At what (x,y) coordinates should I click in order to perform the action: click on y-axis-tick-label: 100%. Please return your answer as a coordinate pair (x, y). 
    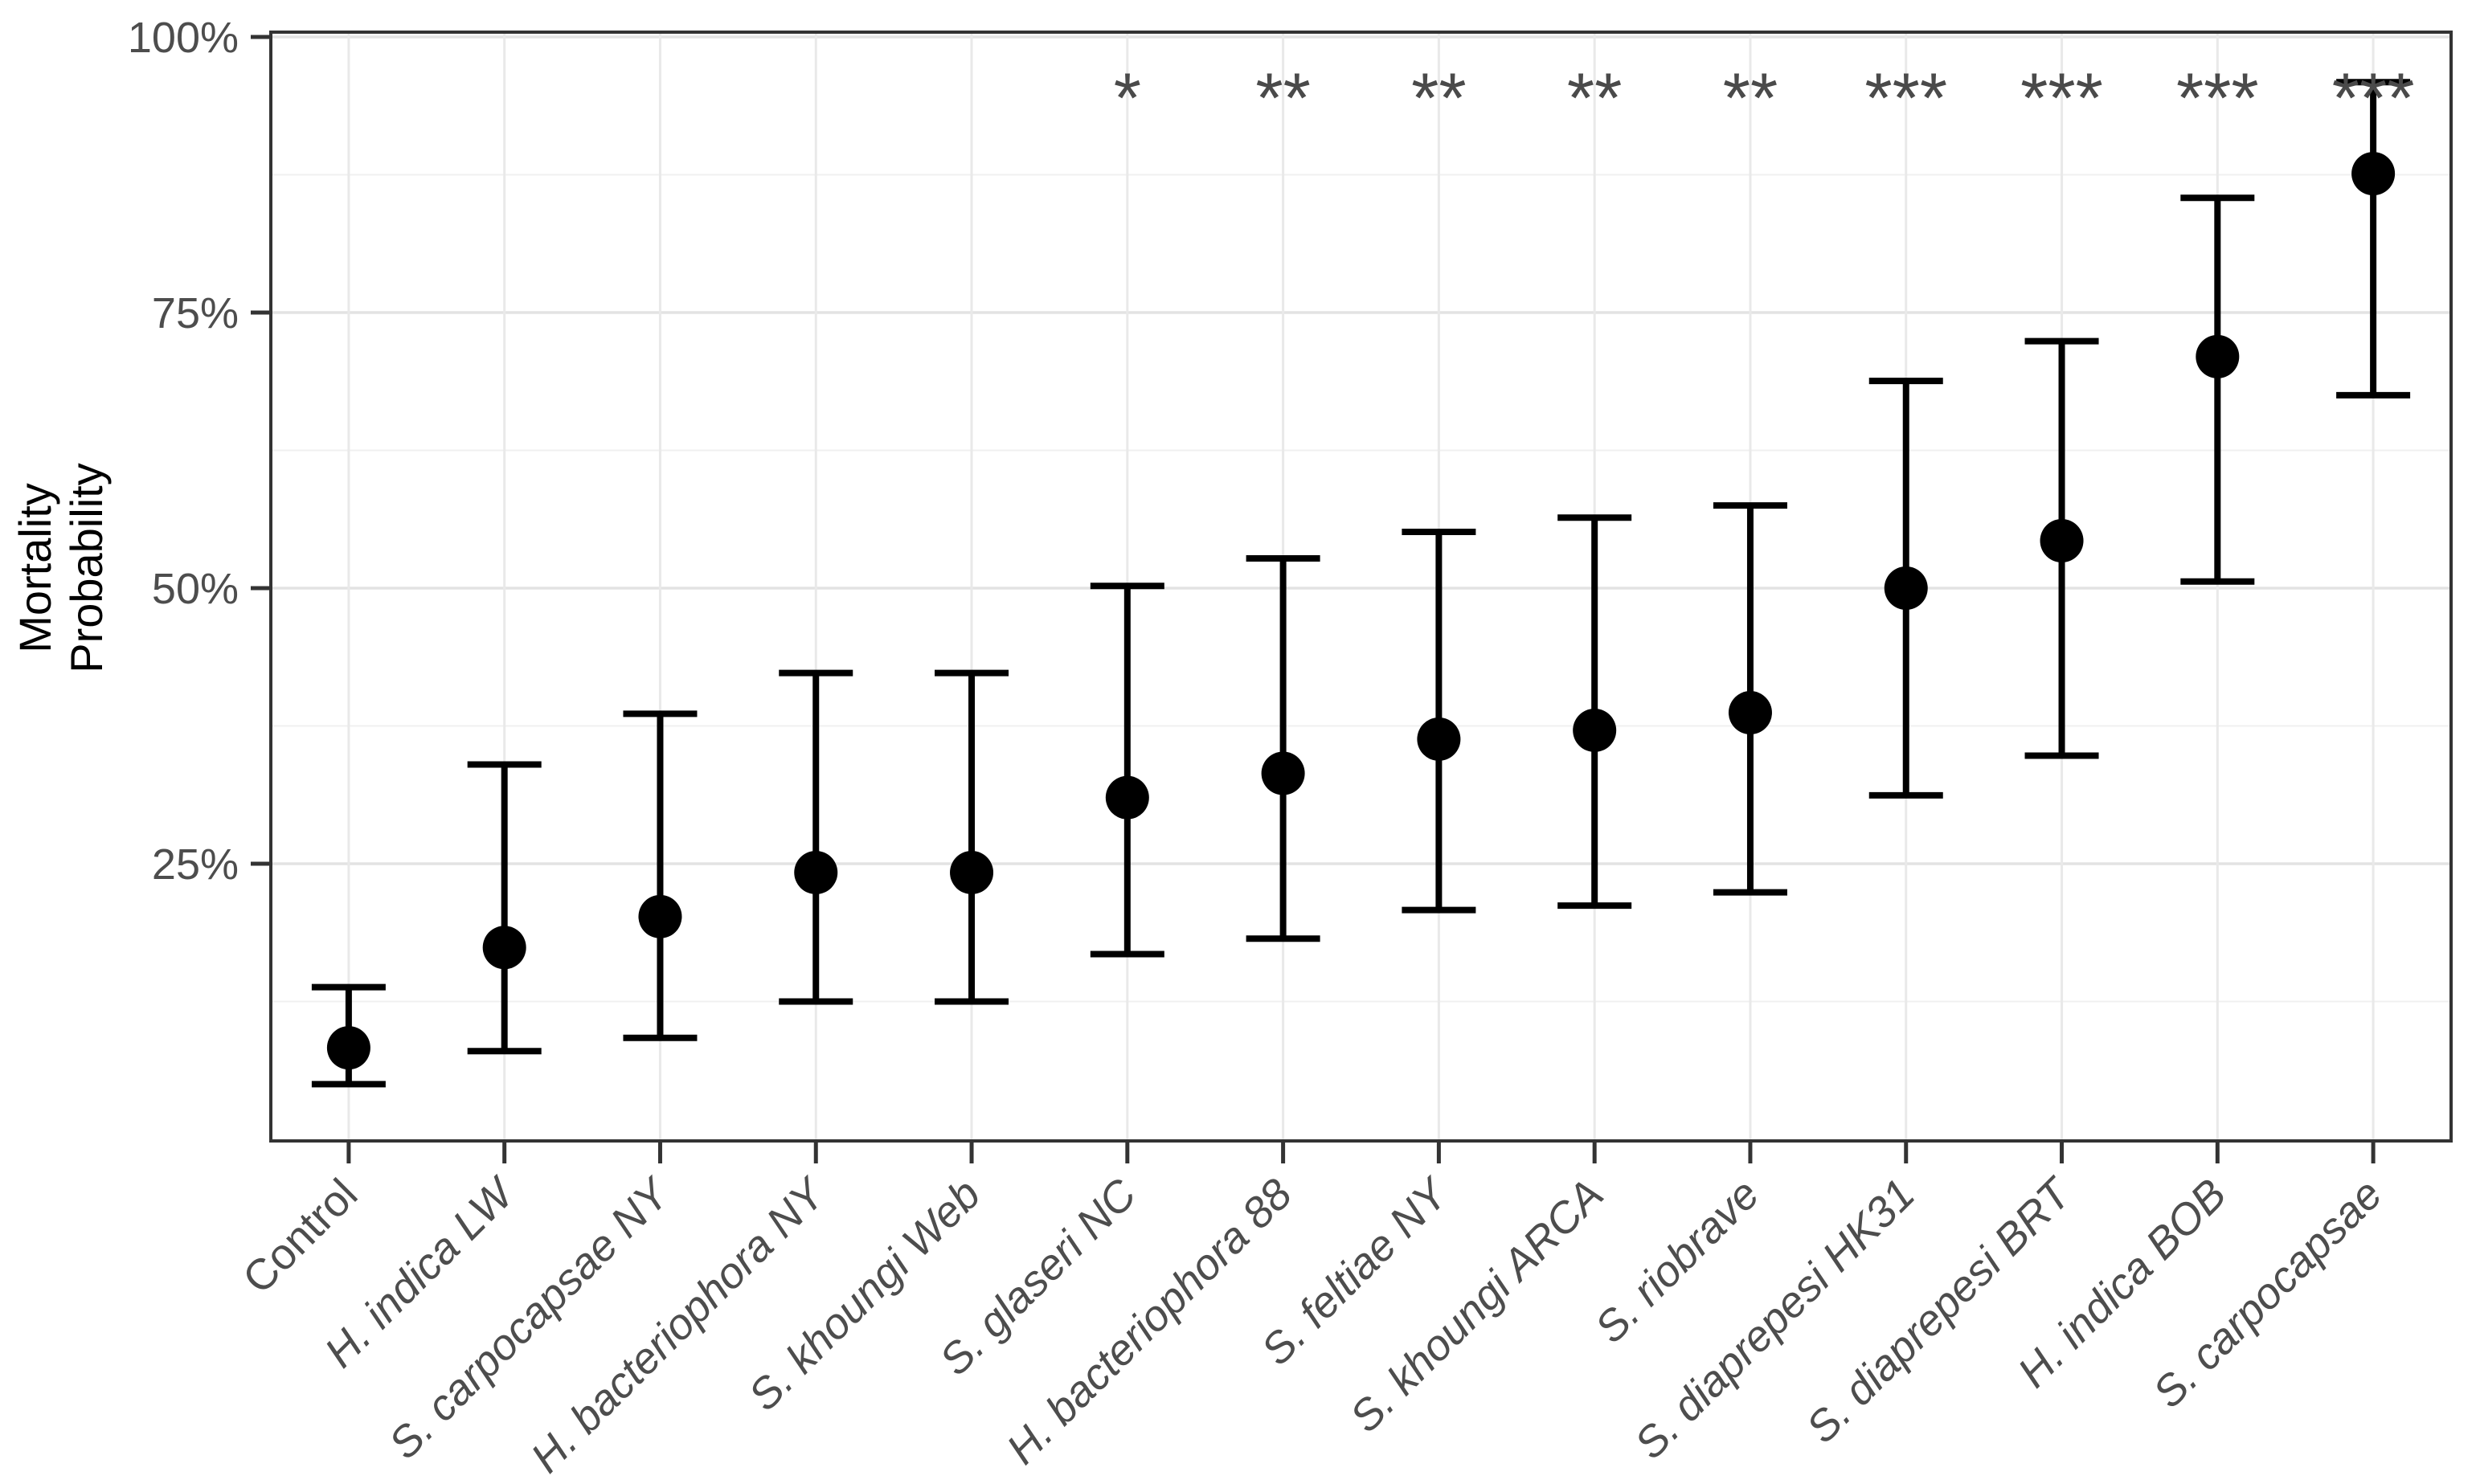
    Looking at the image, I should click on (183, 38).